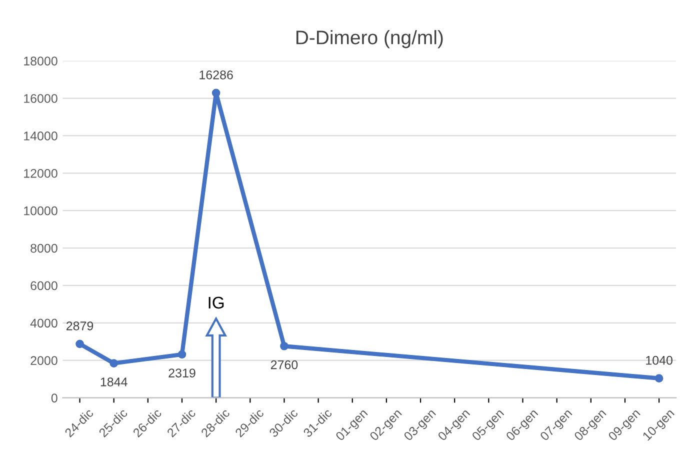  Describe the element at coordinates (54, 398) in the screenshot. I see `y-tick-label: 0` at that location.